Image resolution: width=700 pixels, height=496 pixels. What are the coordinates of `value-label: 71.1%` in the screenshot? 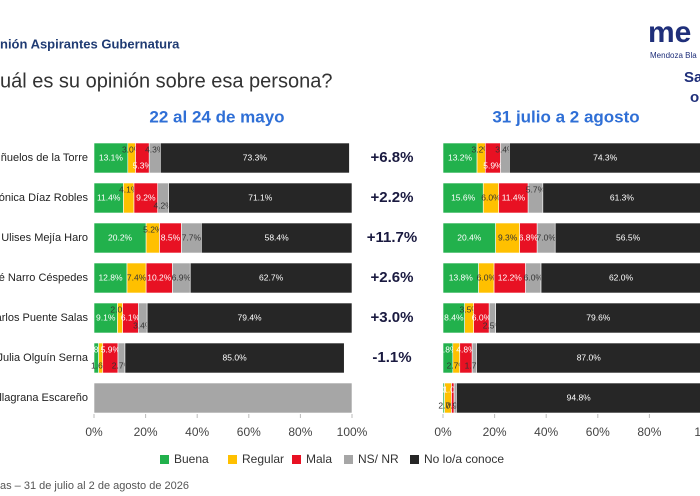 It's located at (260, 197).